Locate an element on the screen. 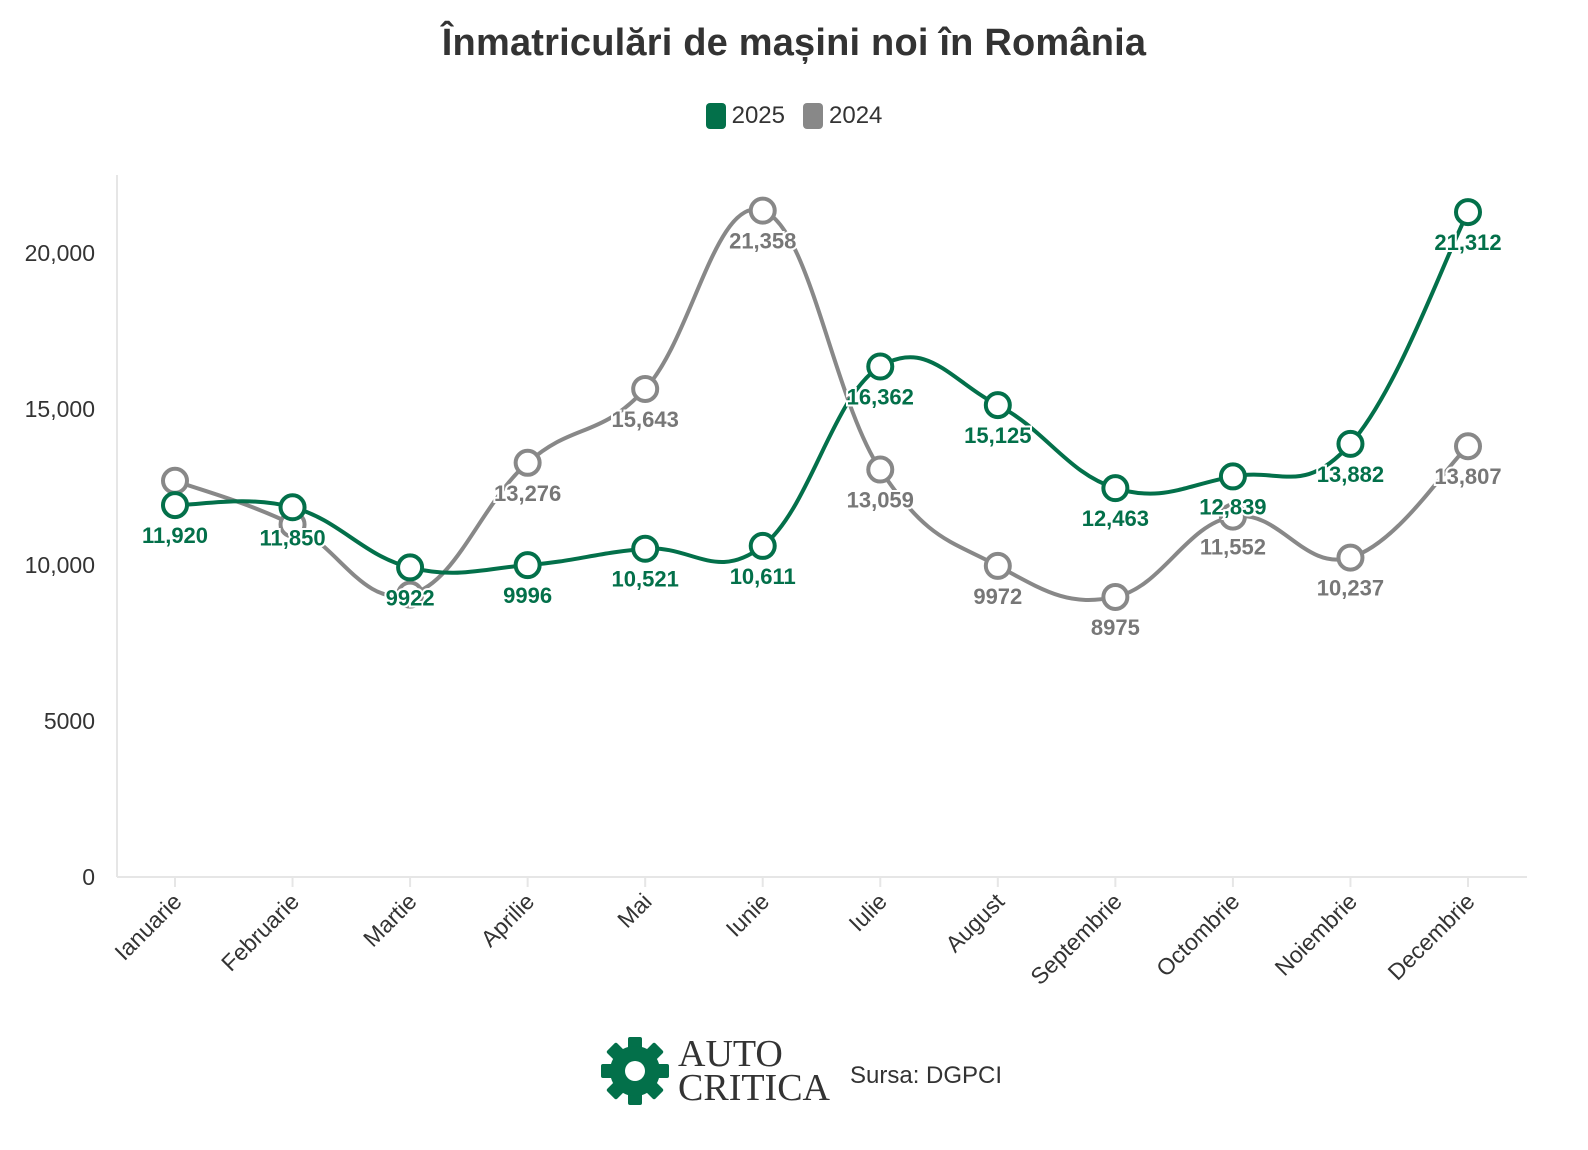  data-label-2024: 10,237 is located at coordinates (1350, 588).